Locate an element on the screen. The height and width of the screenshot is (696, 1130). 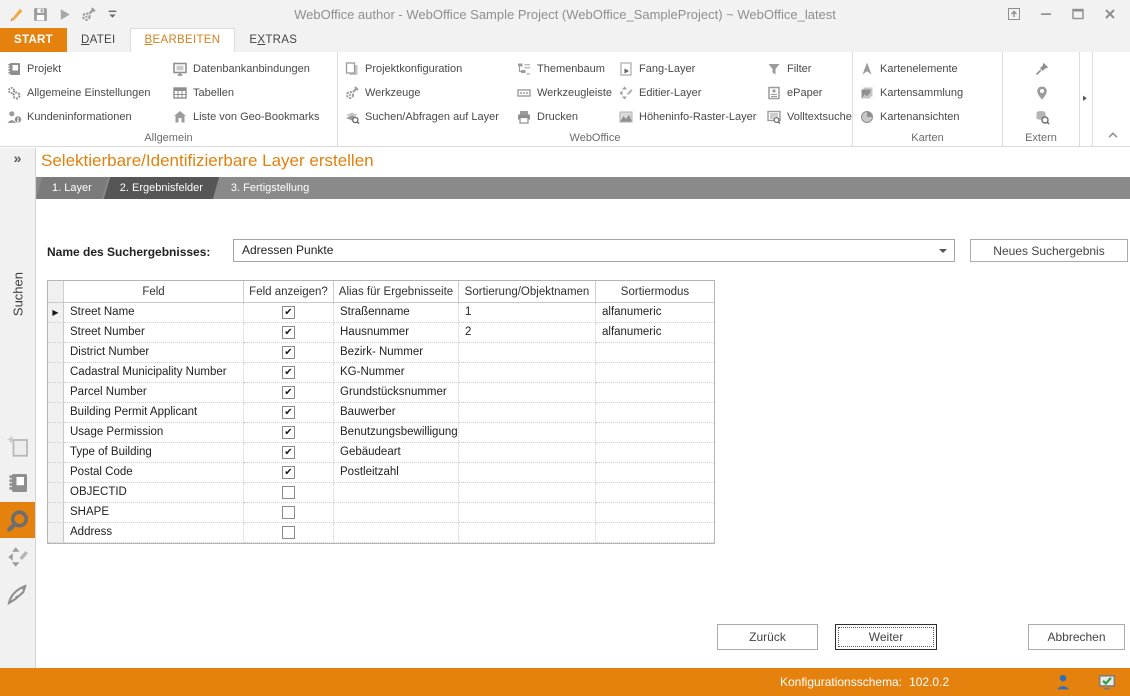
ribbon-item-projektkonfiguration: Projektkonfiguration is located at coordinates (430, 69).